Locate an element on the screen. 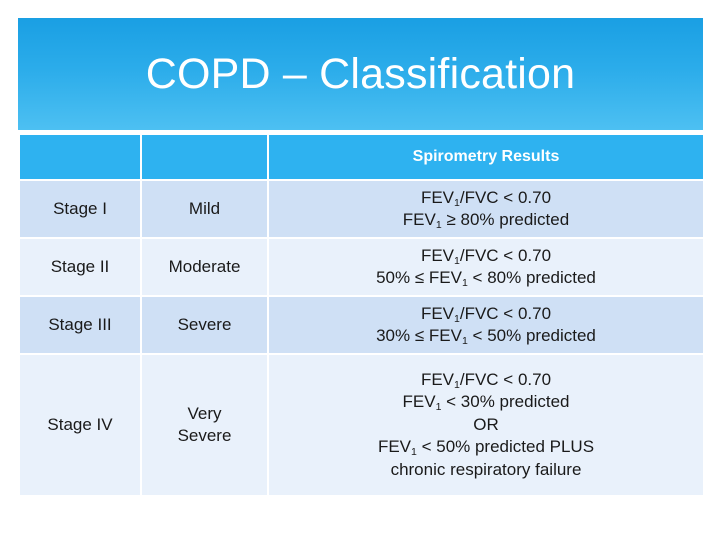 This screenshot has height=540, width=720. column-header-severity is located at coordinates (204, 157).